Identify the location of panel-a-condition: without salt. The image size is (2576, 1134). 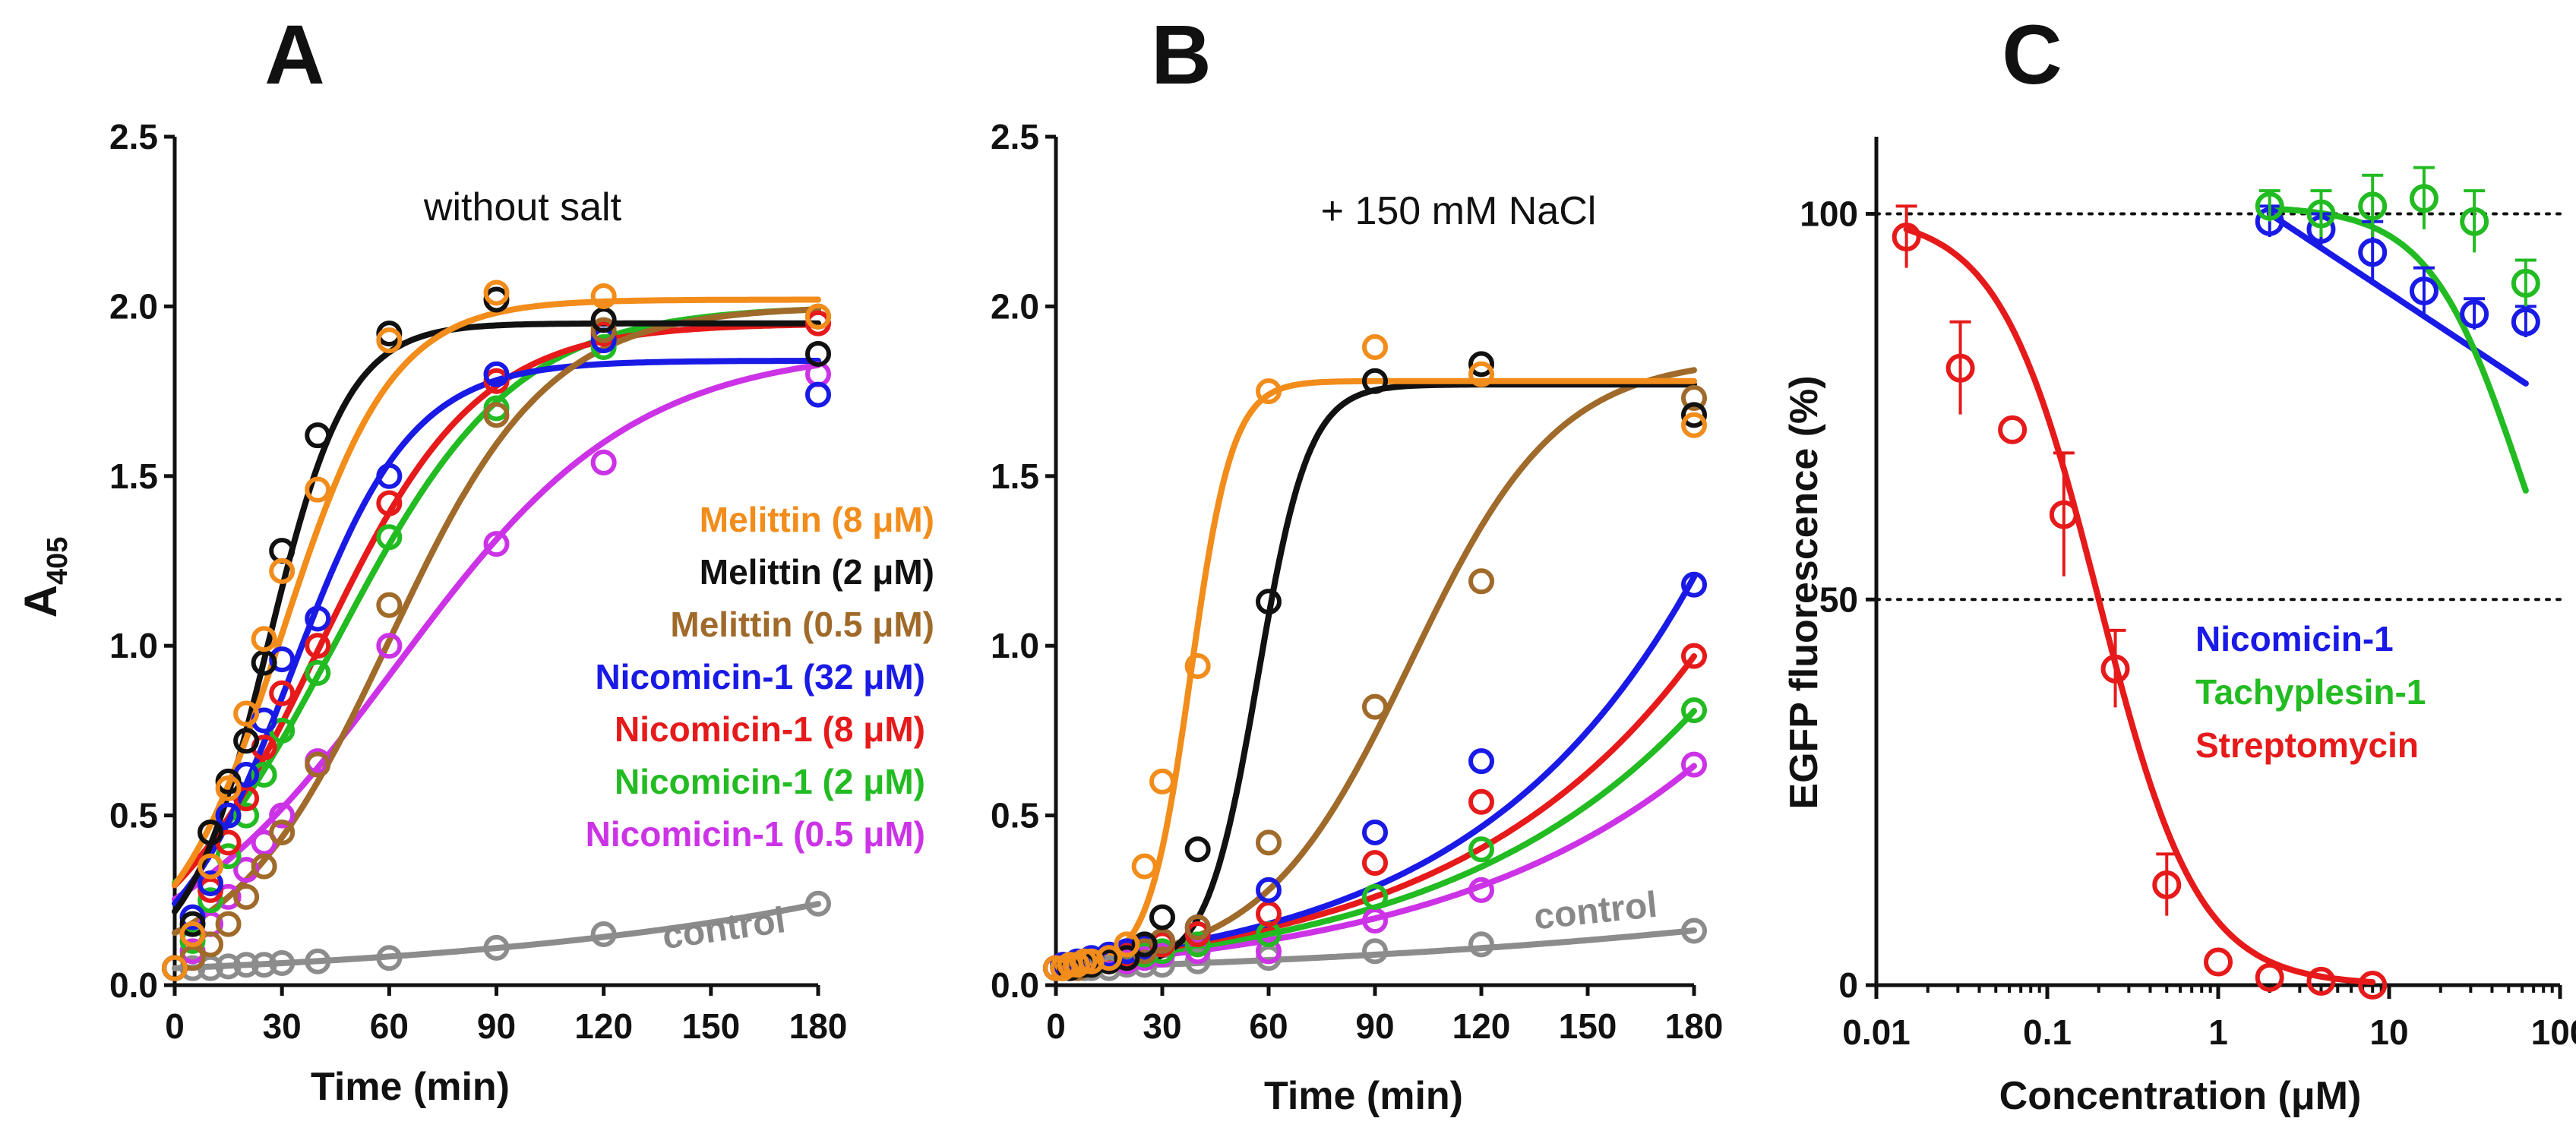
(522, 207).